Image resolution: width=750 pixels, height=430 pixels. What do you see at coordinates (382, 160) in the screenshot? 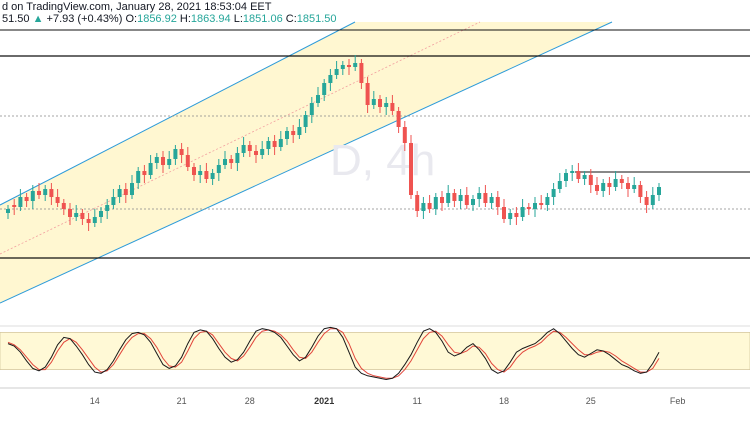
I see `watermark: D, 4h` at bounding box center [382, 160].